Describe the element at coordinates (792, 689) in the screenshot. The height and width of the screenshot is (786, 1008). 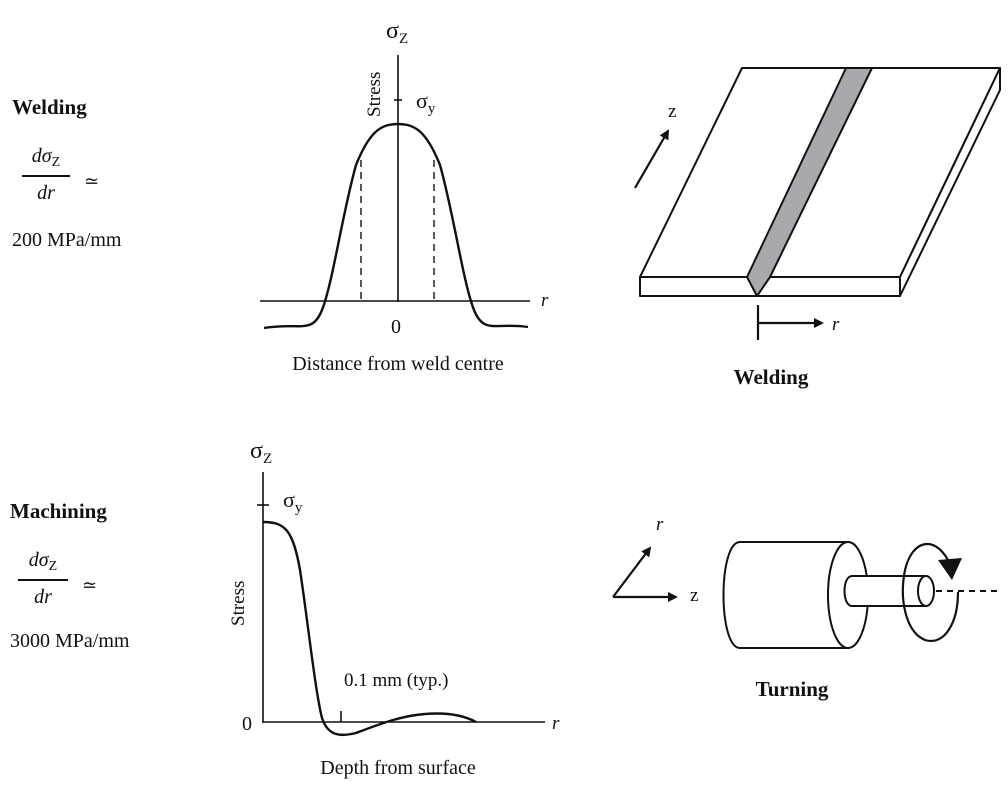
I see `turning-sketch-caption: Turning` at that location.